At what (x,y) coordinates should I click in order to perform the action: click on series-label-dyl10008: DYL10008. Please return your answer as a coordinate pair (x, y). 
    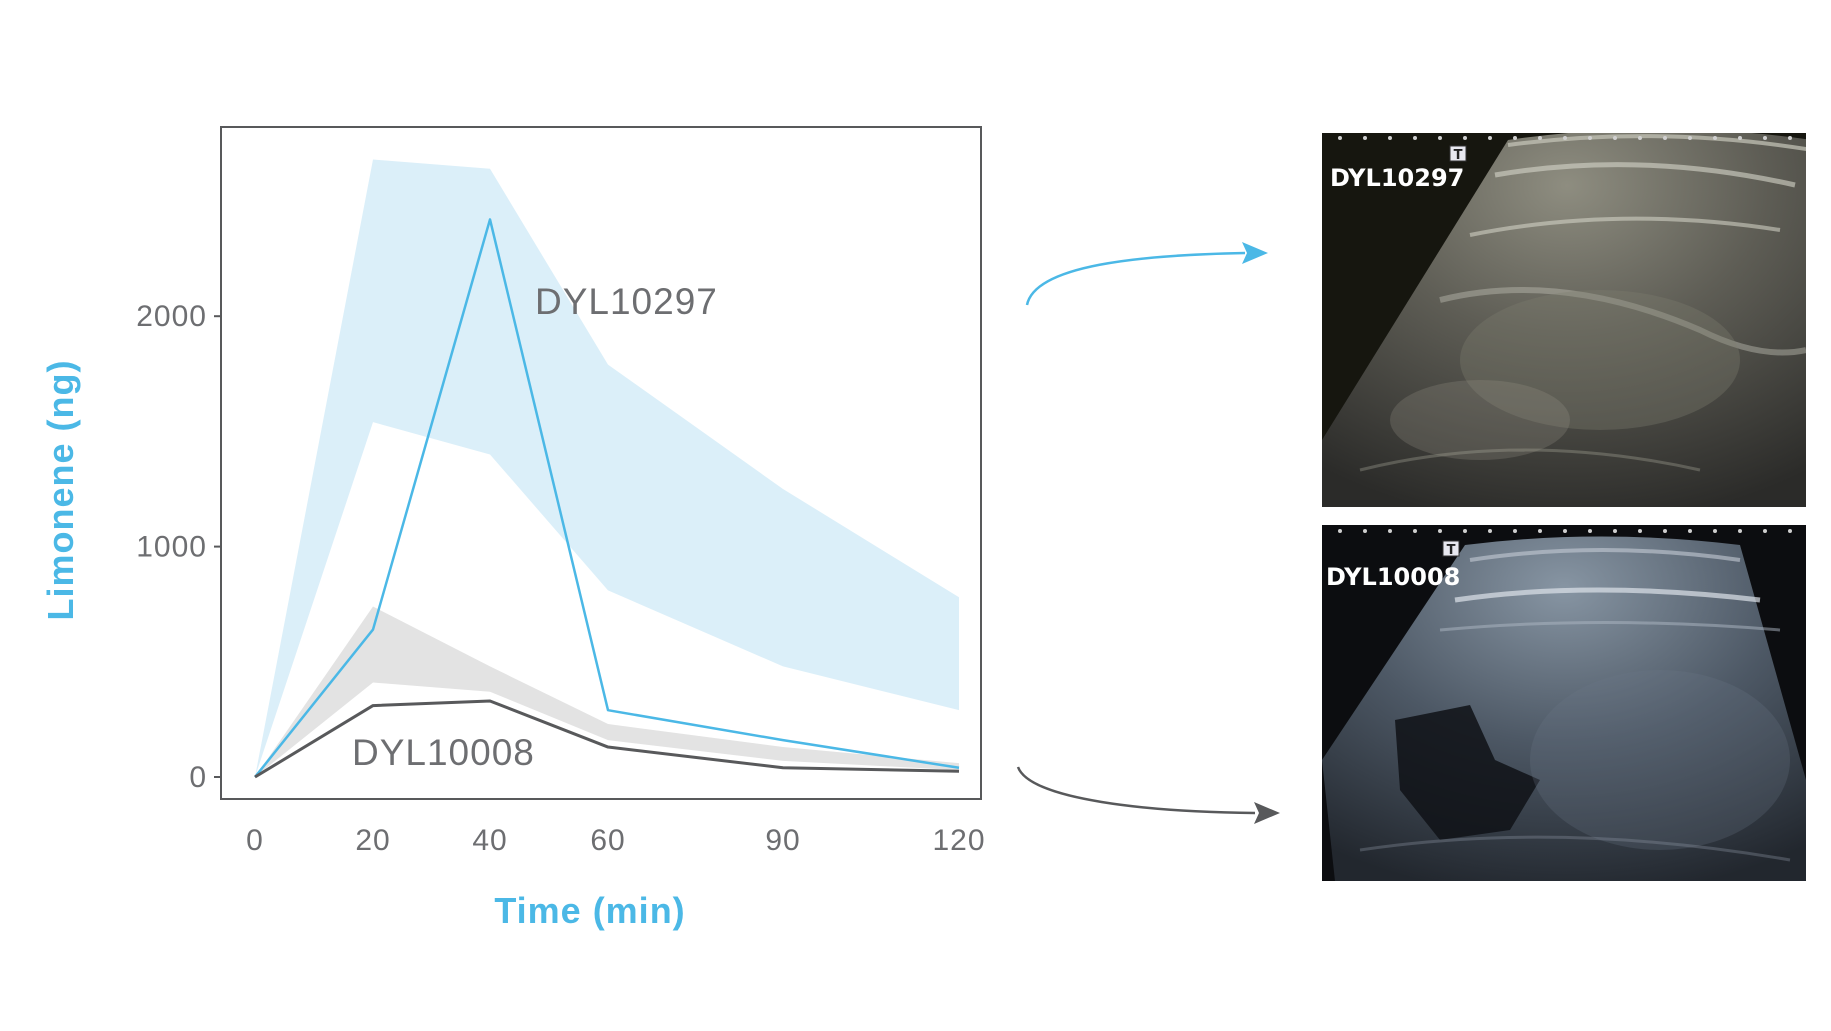
    Looking at the image, I should click on (443, 752).